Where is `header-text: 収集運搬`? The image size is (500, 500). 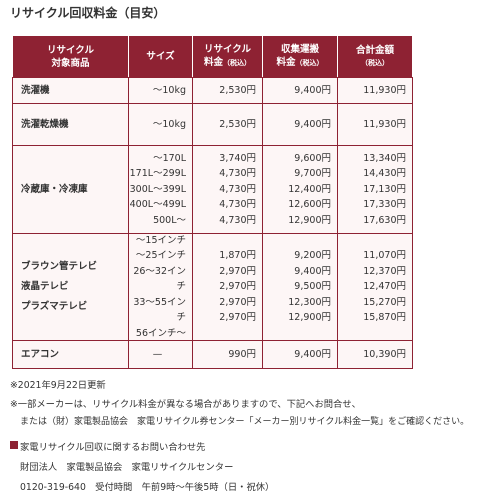
header-text: 収集運搬 is located at coordinates (300, 49).